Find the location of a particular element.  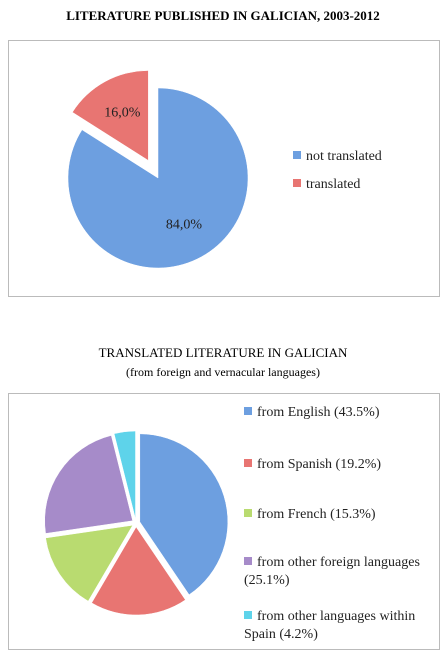

legend-label: translated is located at coordinates (333, 184).